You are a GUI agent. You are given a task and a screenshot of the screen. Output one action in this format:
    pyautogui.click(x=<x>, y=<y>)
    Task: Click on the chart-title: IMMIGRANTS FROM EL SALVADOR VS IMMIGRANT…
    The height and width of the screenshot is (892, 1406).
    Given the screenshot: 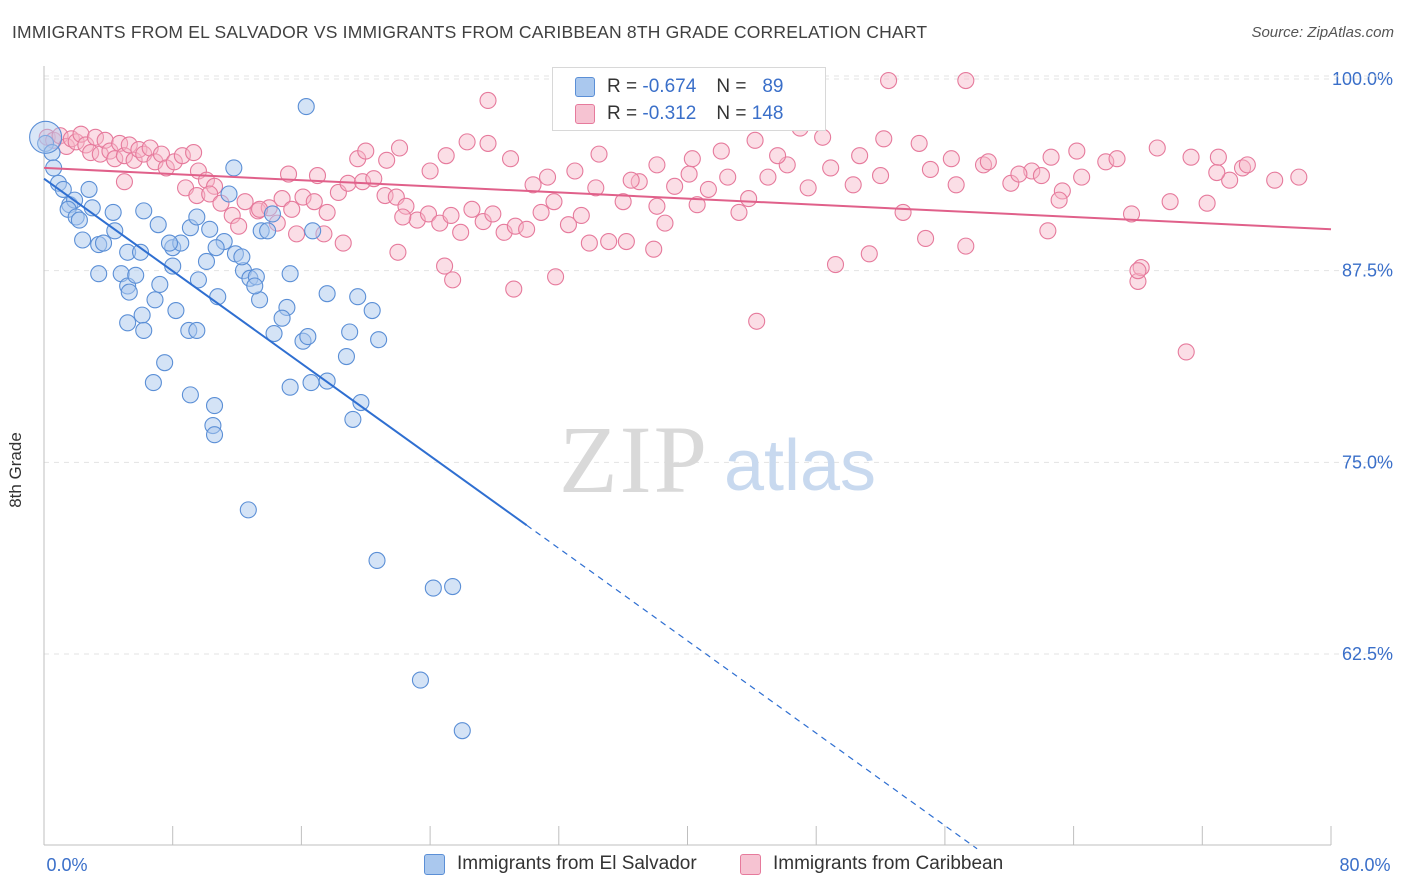 What is the action you would take?
    pyautogui.click(x=470, y=32)
    